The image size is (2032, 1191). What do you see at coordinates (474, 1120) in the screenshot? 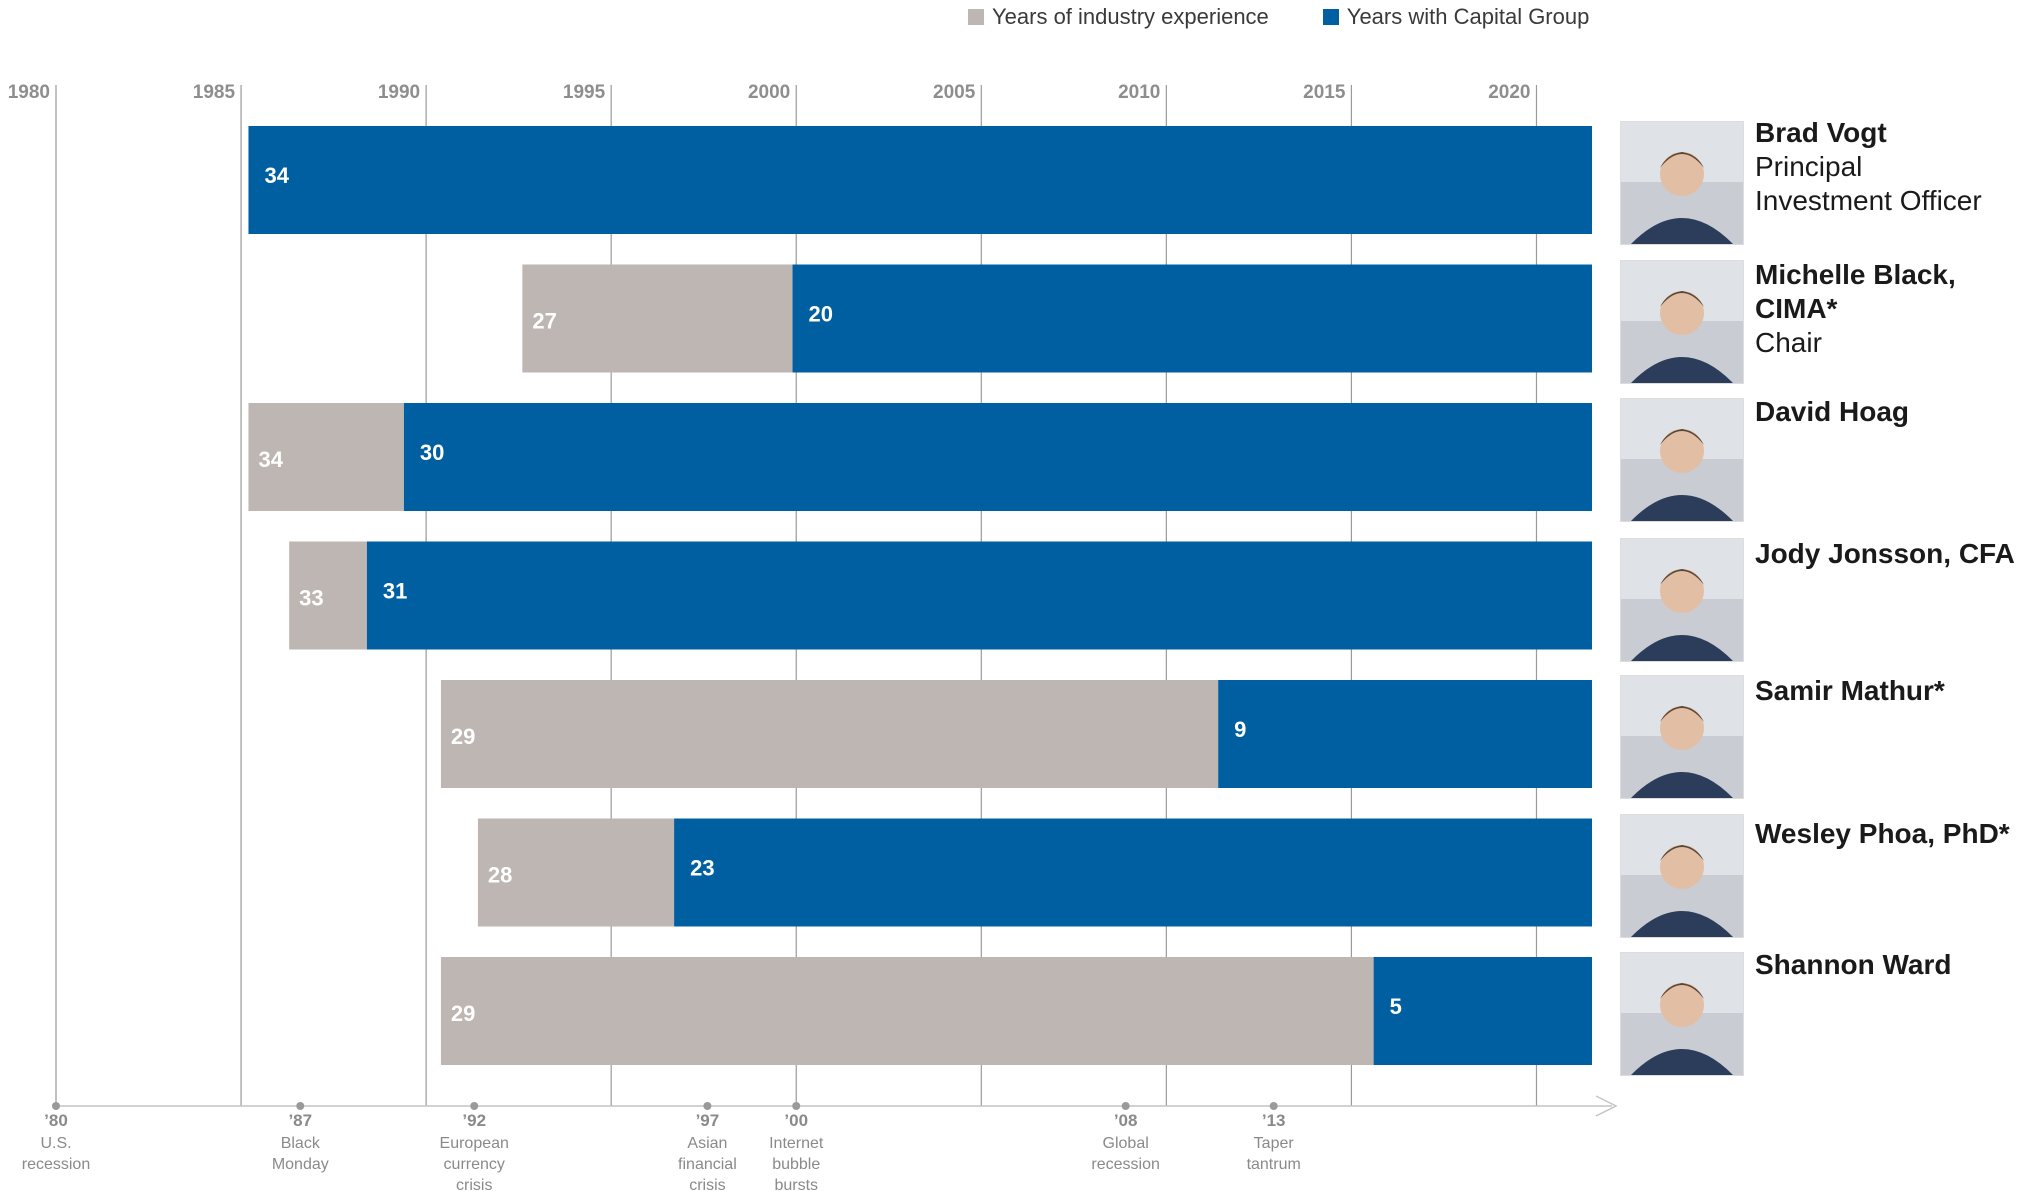
I see `event-year-label: ’92` at bounding box center [474, 1120].